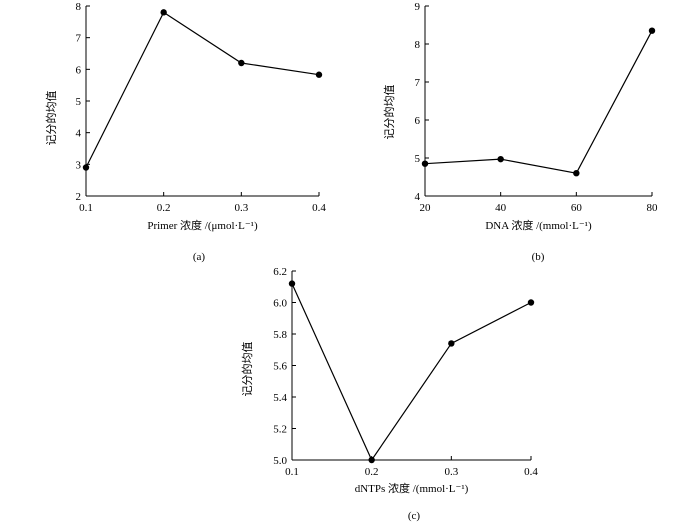  Describe the element at coordinates (426, 208) in the screenshot. I see `x-tick-label: 20` at that location.